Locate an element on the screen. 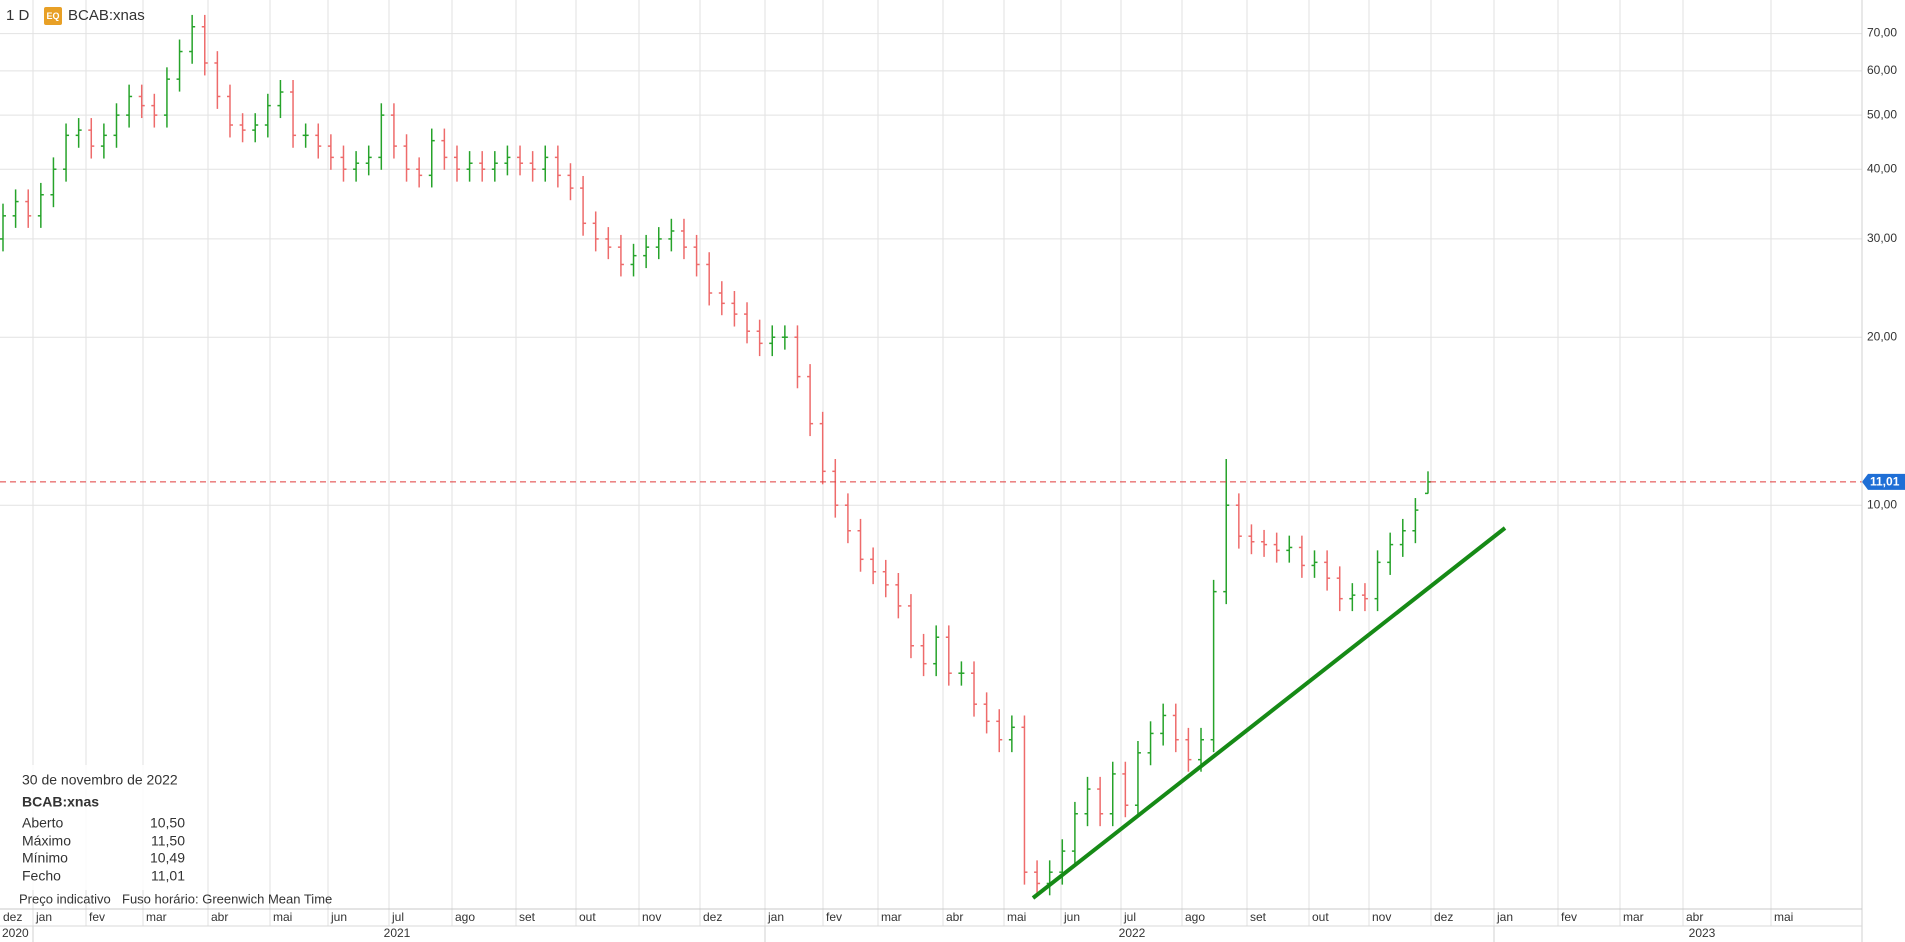 Image resolution: width=1905 pixels, height=942 pixels. y-tick-label: 20,00 is located at coordinates (1882, 336).